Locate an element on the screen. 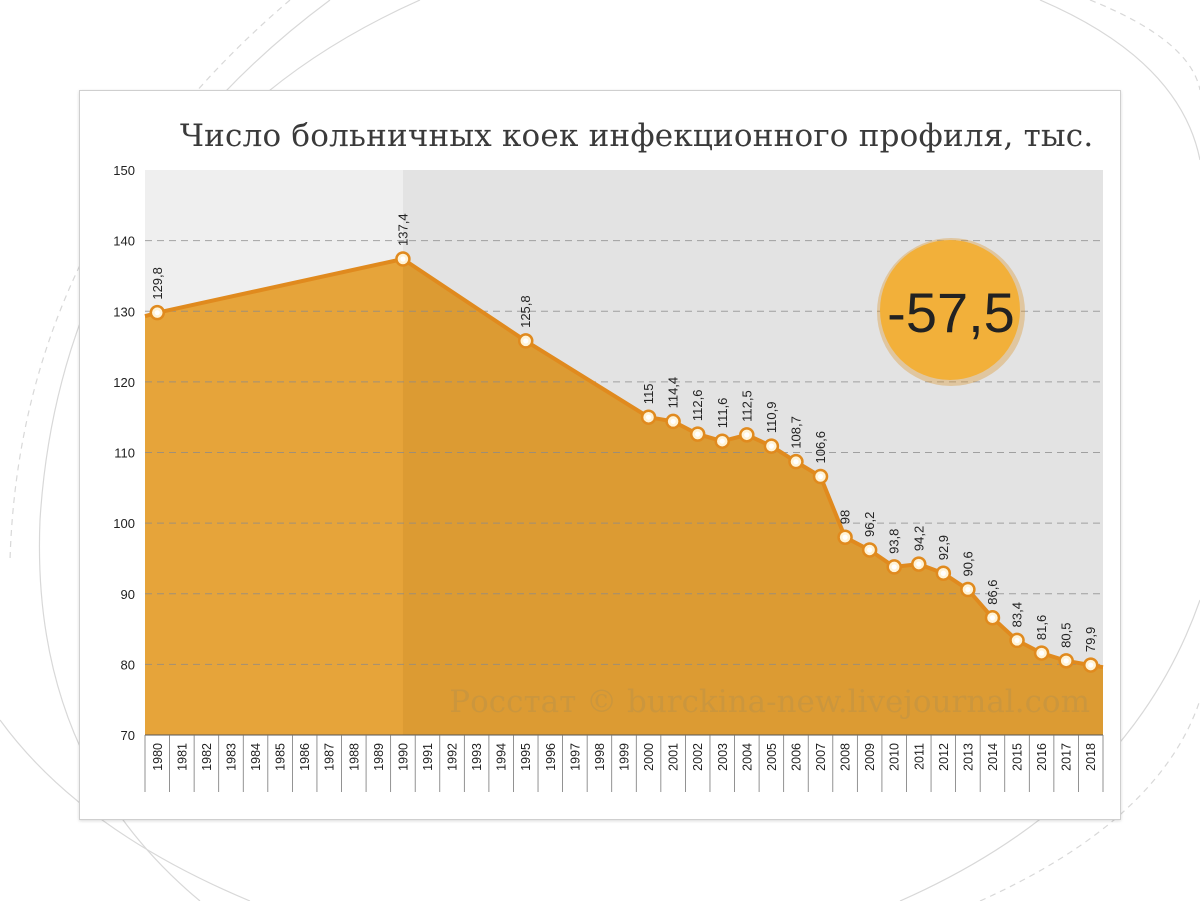 This screenshot has width=1200, height=901. x-tick-label-1988: 1988 is located at coordinates (354, 757).